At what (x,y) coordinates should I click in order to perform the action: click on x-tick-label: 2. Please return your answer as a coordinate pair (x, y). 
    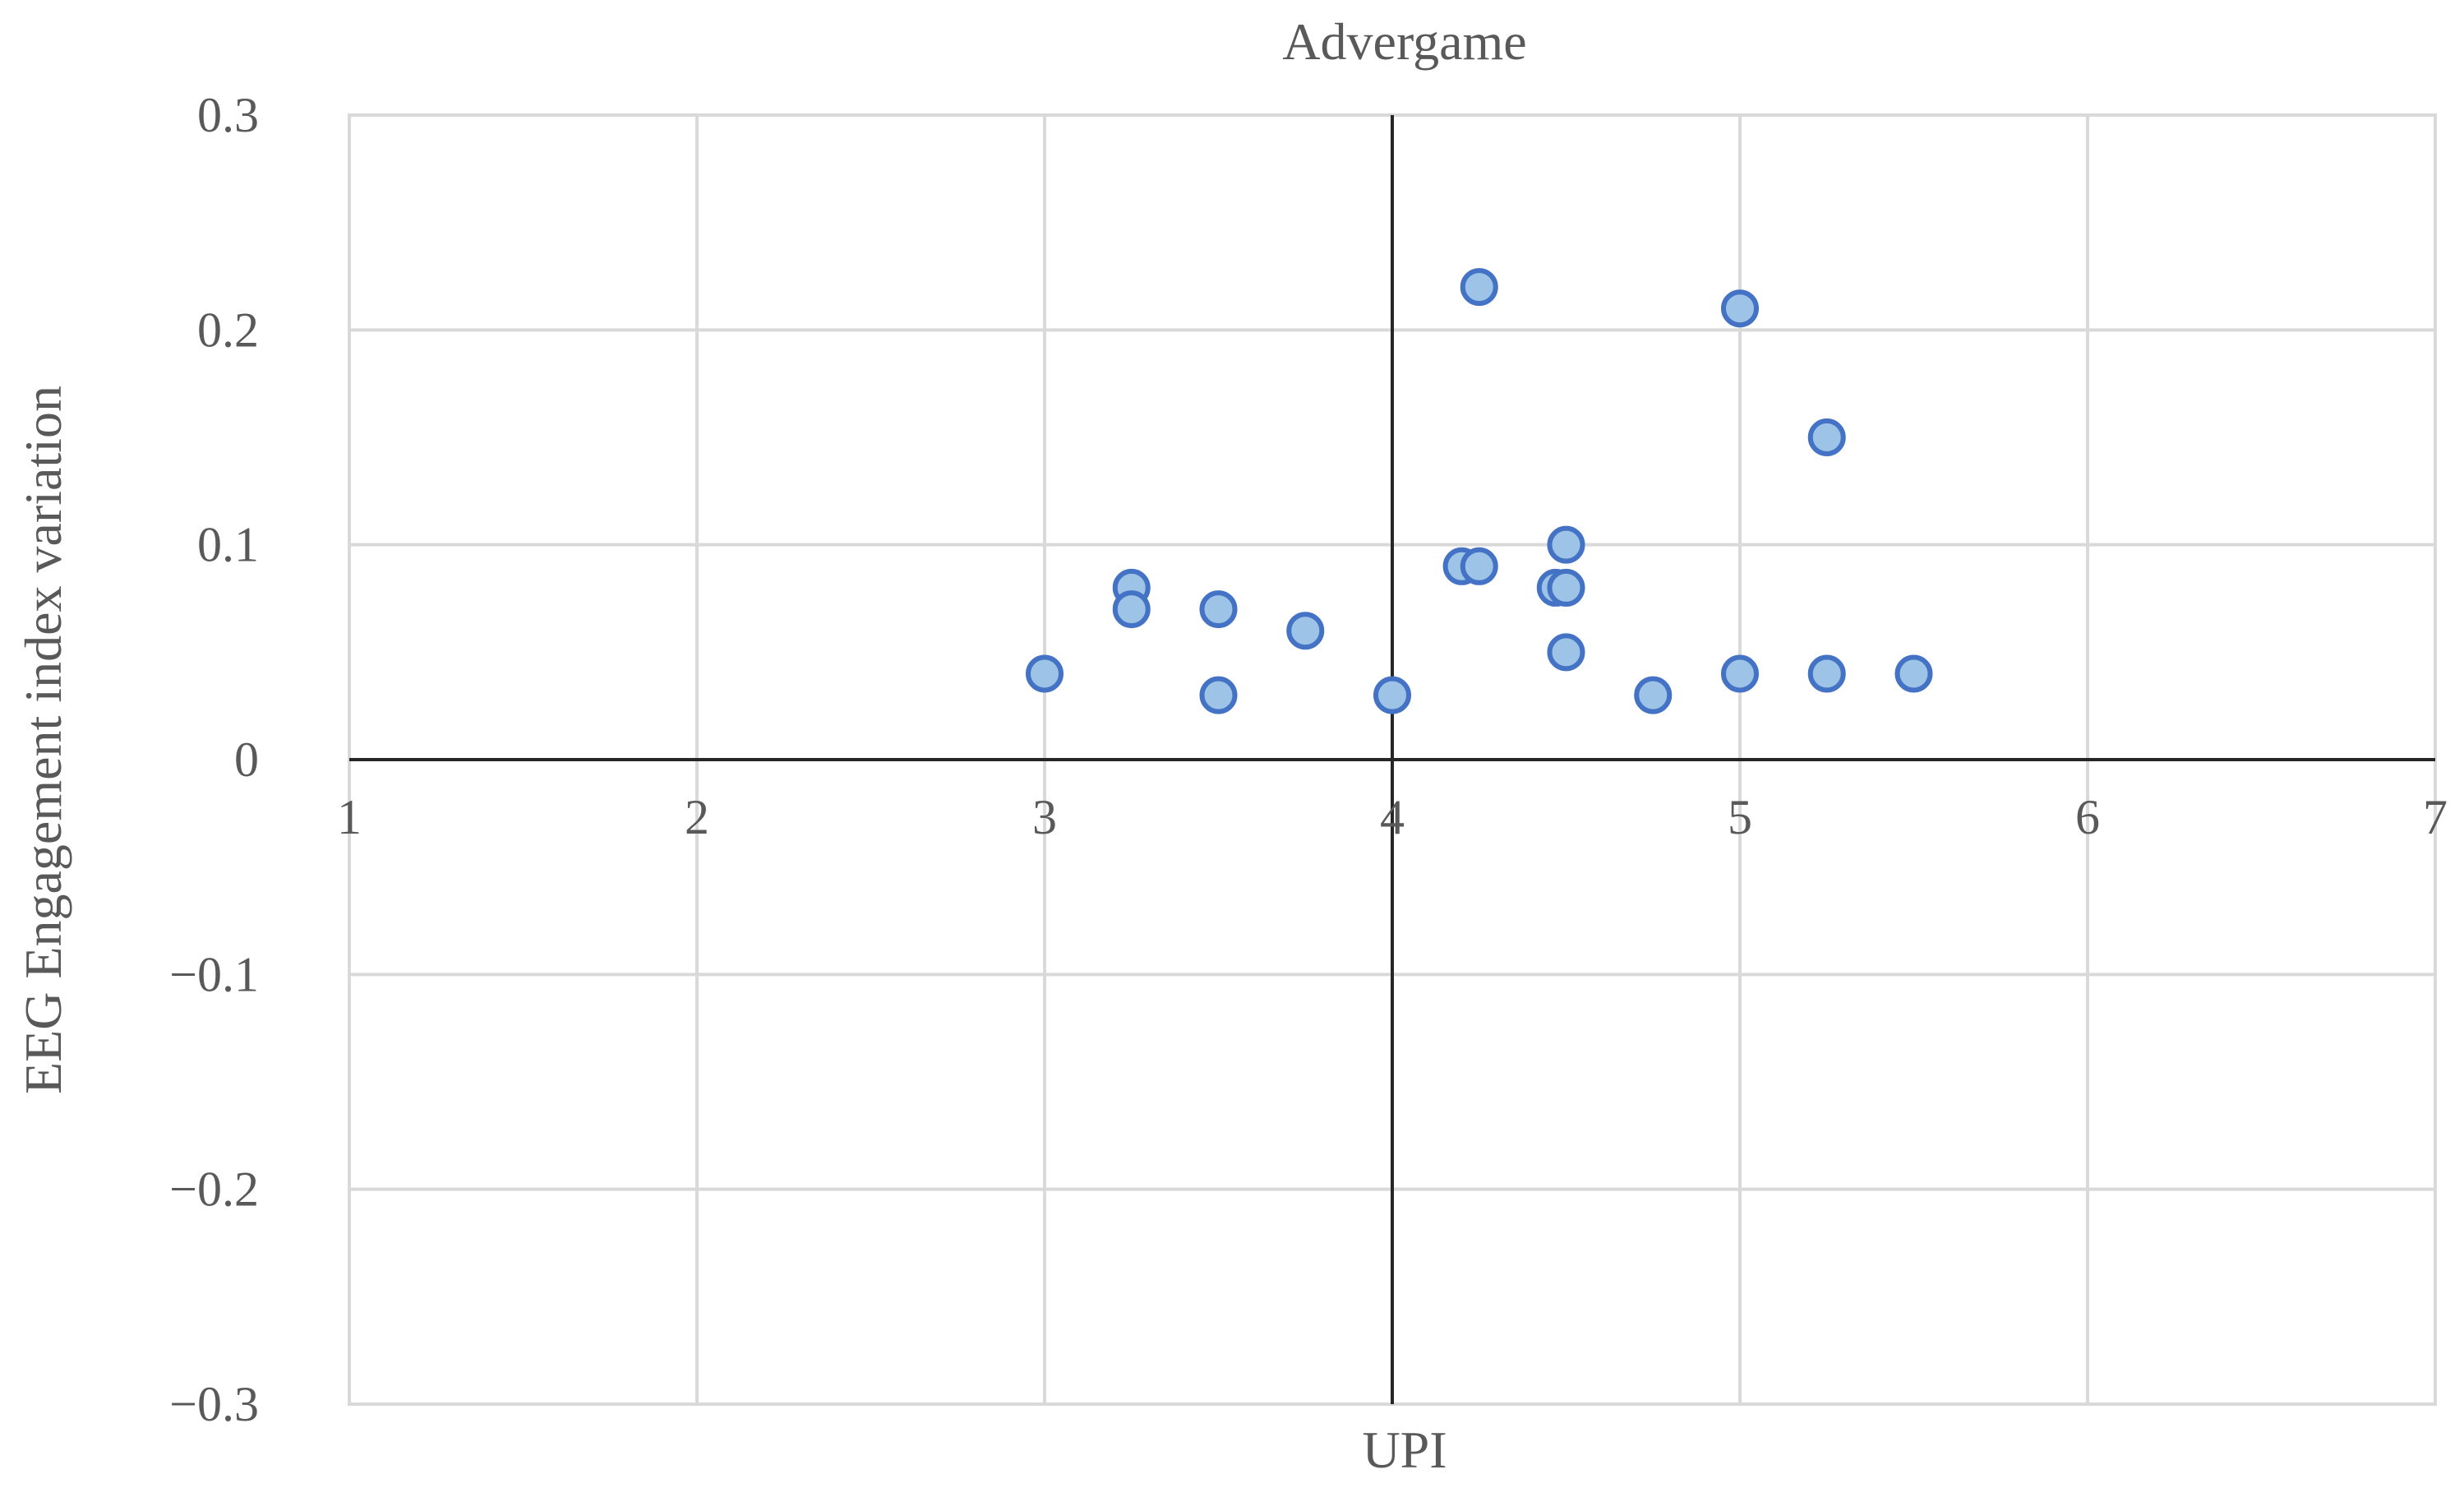
    Looking at the image, I should click on (697, 817).